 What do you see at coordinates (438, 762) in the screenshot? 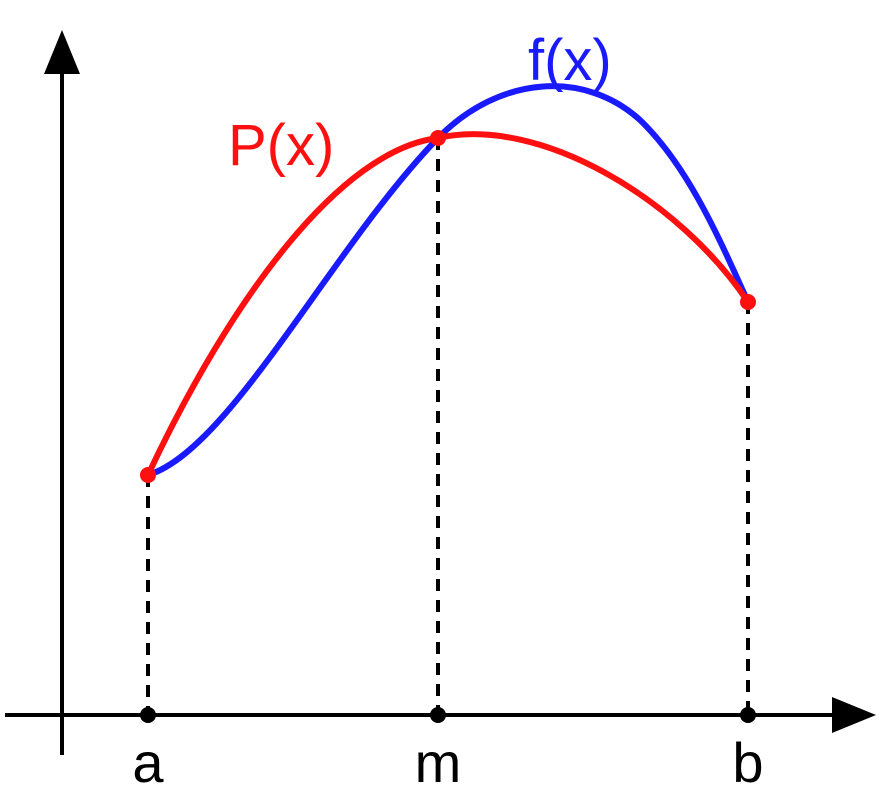
I see `point-label: m` at bounding box center [438, 762].